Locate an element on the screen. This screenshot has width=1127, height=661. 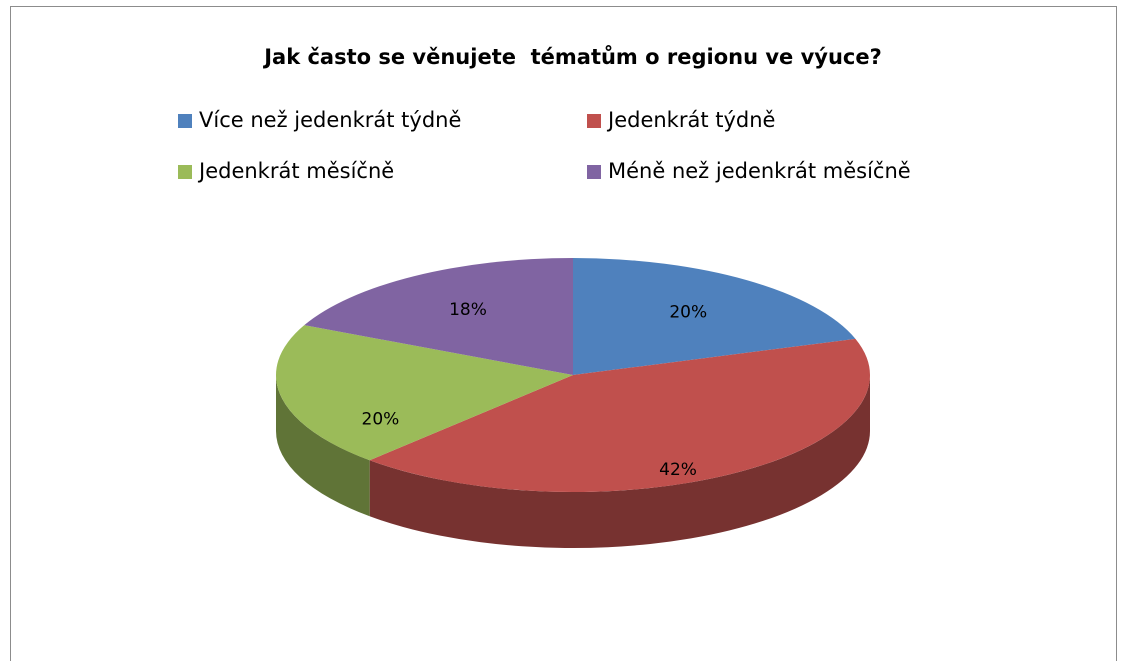
labels: 20% 42% 20% 18% is located at coordinates (535, 390).